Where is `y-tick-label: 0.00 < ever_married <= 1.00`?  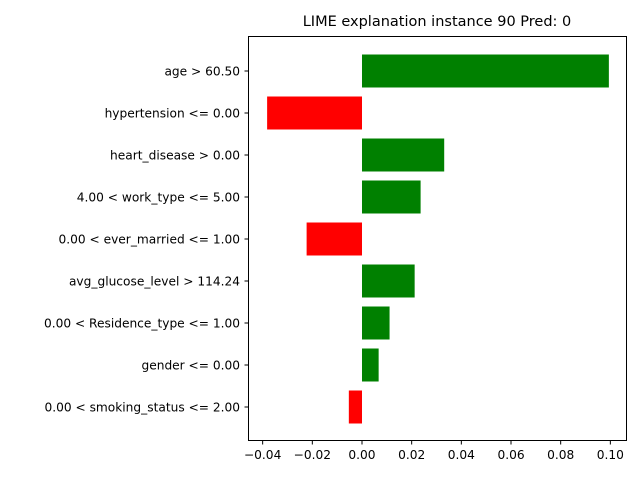
y-tick-label: 0.00 < ever_married <= 1.00 is located at coordinates (150, 240).